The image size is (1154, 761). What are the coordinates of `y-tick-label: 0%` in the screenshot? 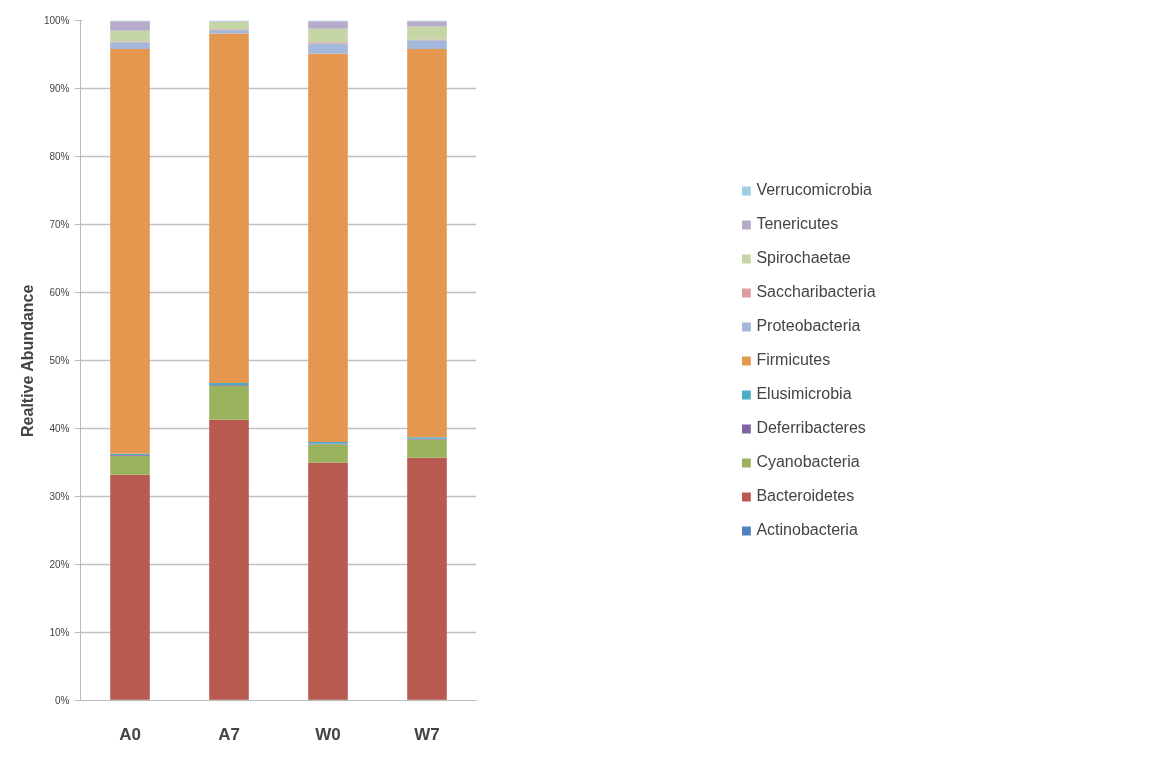 It's located at (62, 700).